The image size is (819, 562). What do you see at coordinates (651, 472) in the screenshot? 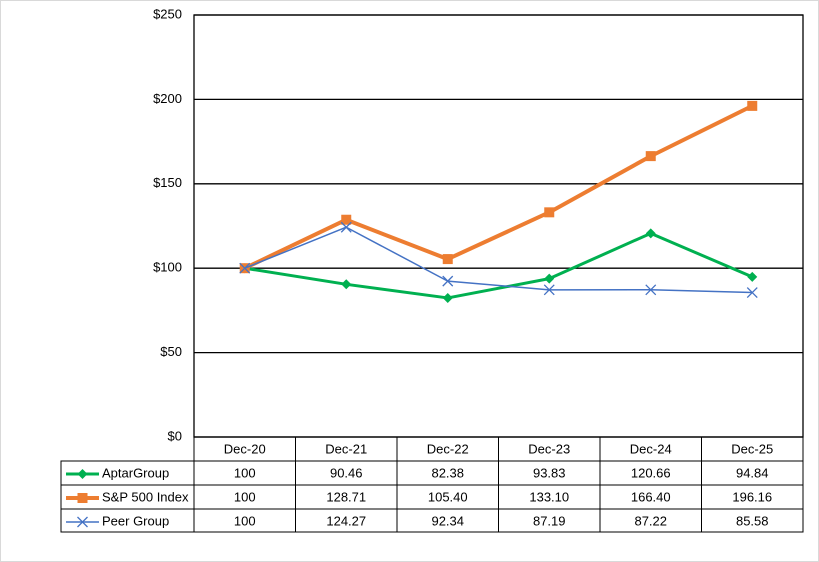
I see `table-value: 120.66` at bounding box center [651, 472].